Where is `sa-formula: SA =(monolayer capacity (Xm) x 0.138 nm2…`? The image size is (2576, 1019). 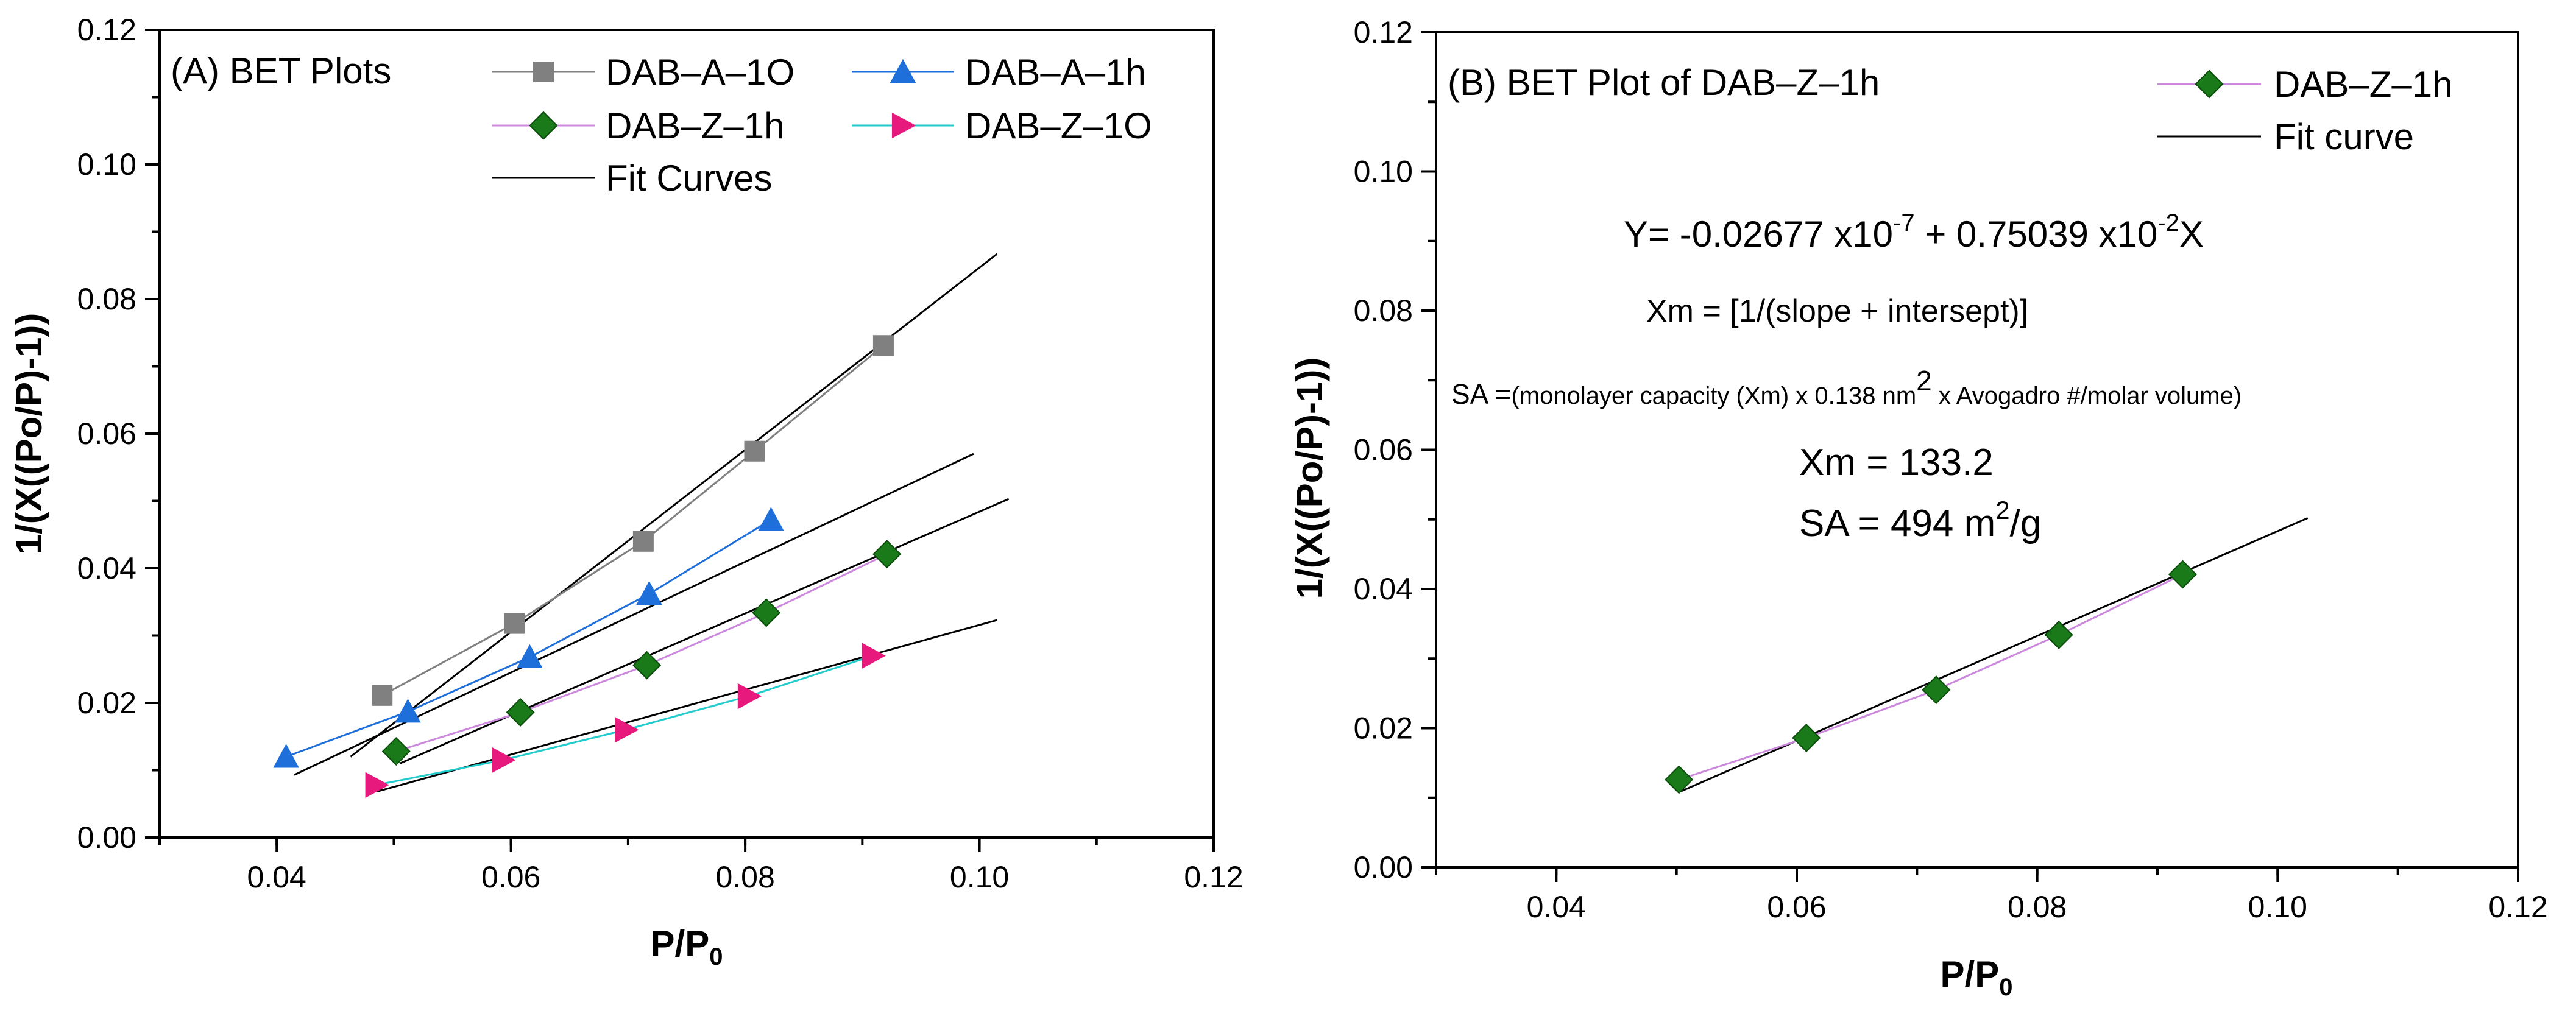 sa-formula: SA =(monolayer capacity (Xm) x 0.138 nm2… is located at coordinates (1846, 388).